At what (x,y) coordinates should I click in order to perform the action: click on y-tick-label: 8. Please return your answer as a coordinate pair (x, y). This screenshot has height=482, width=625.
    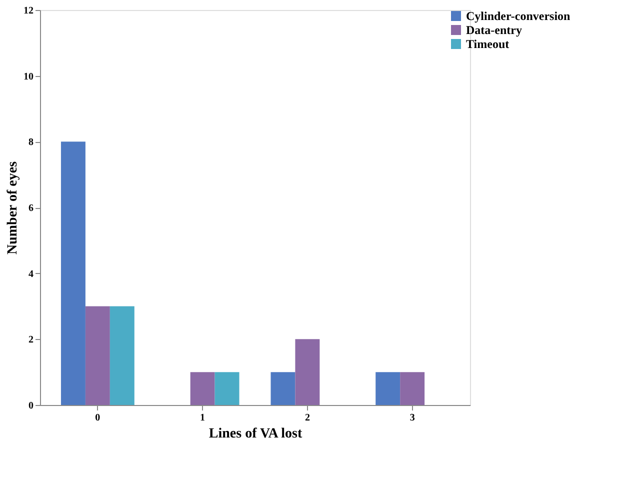
    Looking at the image, I should click on (31, 142).